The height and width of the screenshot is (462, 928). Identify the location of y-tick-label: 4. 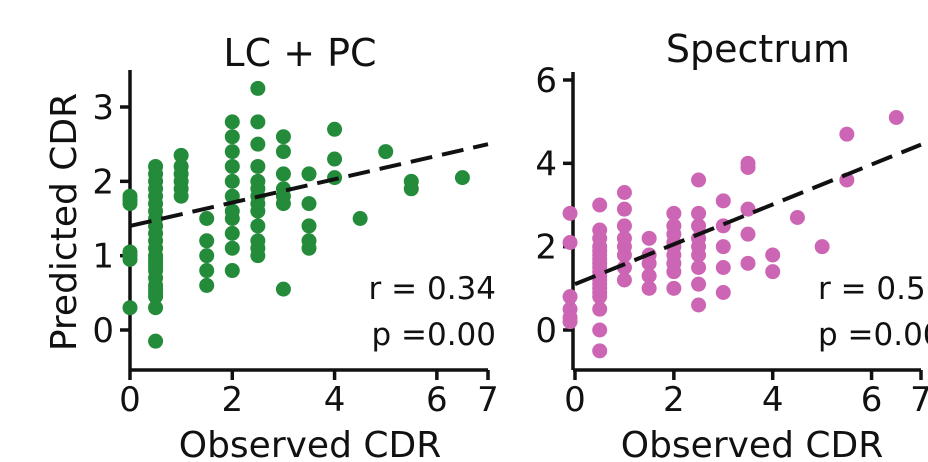
(546, 164).